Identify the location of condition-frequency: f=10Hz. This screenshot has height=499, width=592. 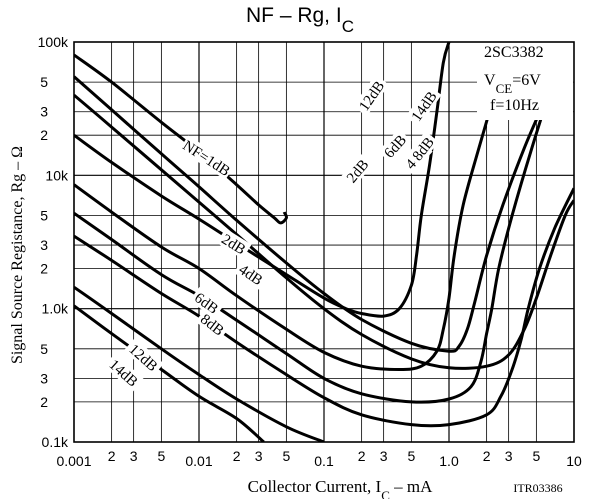
(514, 105).